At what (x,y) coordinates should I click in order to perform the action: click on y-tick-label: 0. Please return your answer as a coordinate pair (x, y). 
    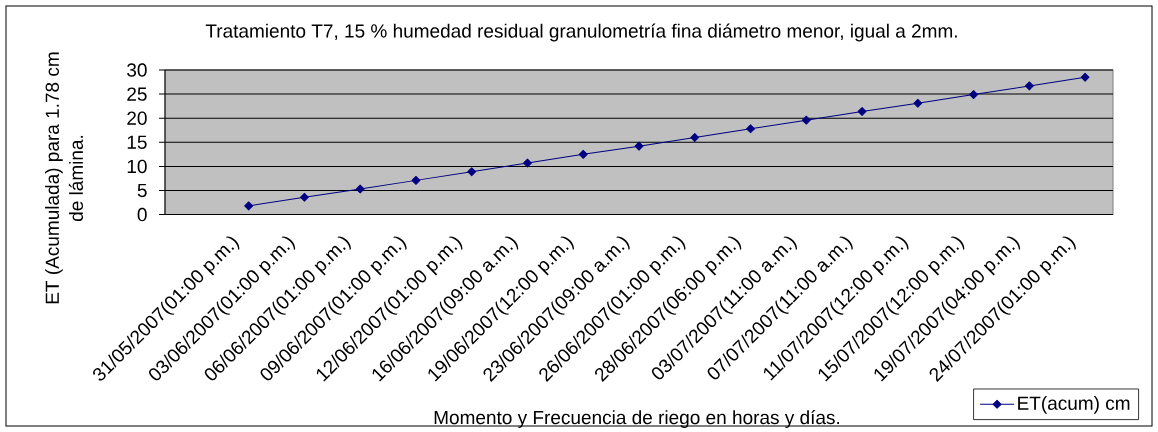
    Looking at the image, I should click on (142, 214).